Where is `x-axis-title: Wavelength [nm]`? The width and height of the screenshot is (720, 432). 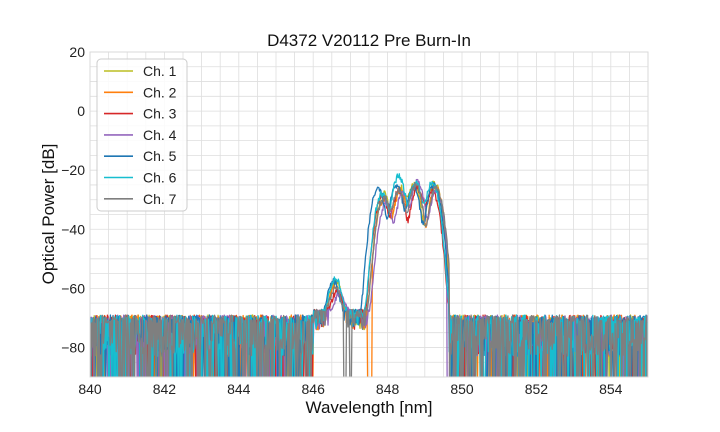 x-axis-title: Wavelength [nm] is located at coordinates (369, 407).